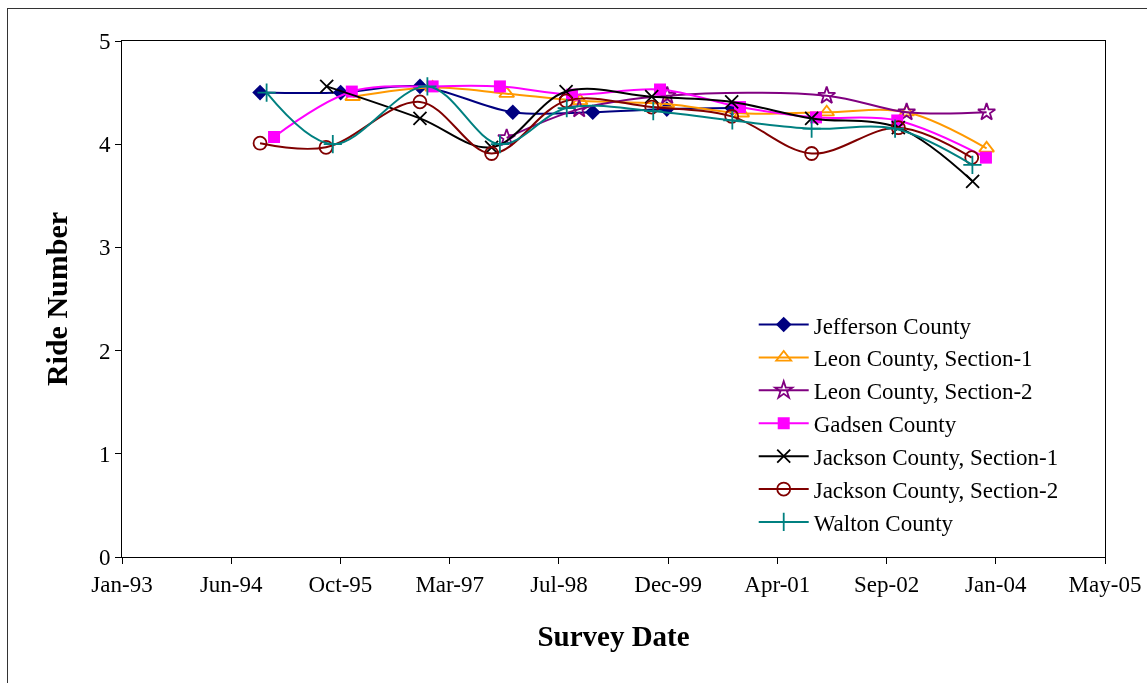 Image resolution: width=1147 pixels, height=683 pixels. Describe the element at coordinates (886, 584) in the screenshot. I see `x-tick-label: Sep-02` at that location.